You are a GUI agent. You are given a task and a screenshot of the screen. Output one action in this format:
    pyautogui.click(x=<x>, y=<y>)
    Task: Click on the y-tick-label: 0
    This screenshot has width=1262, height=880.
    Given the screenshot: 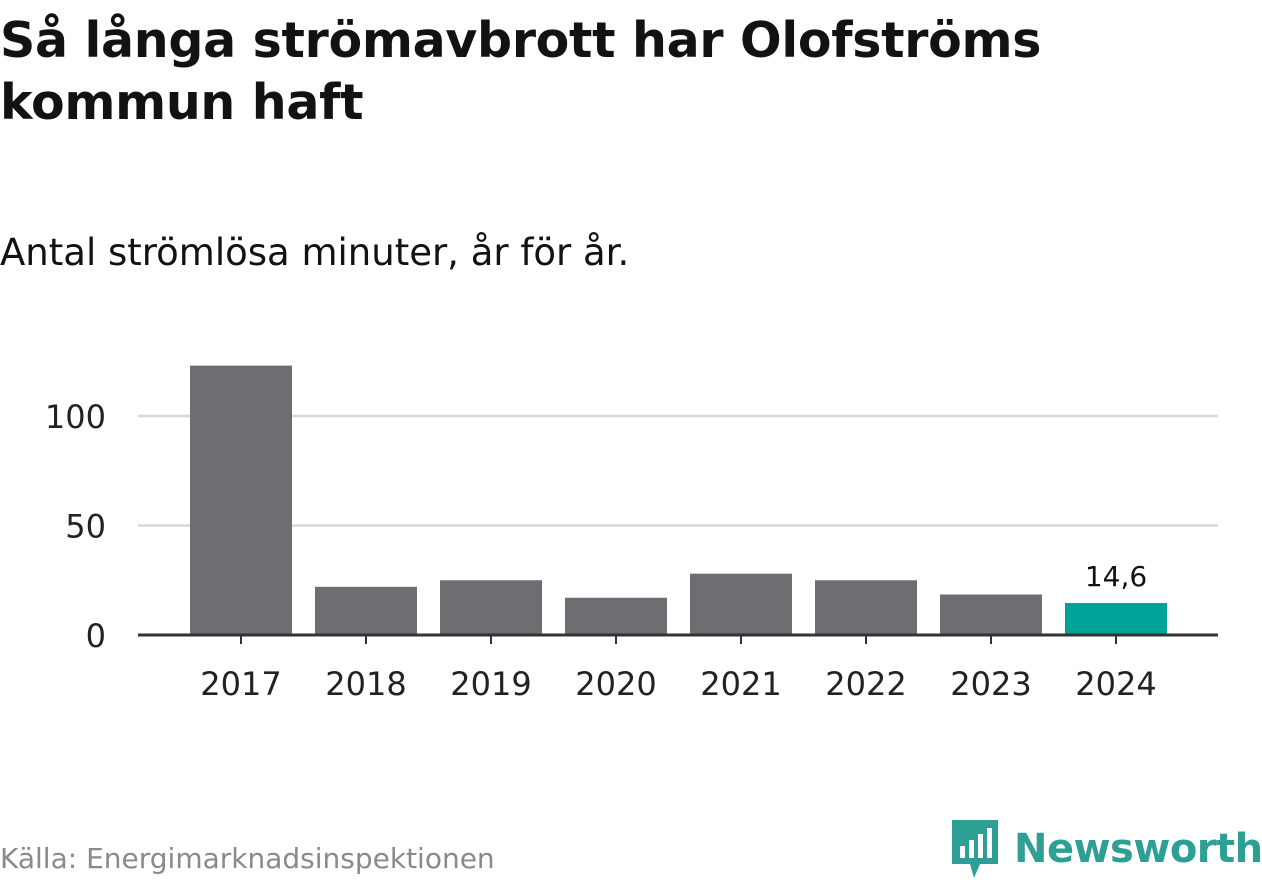 What is the action you would take?
    pyautogui.click(x=96, y=636)
    